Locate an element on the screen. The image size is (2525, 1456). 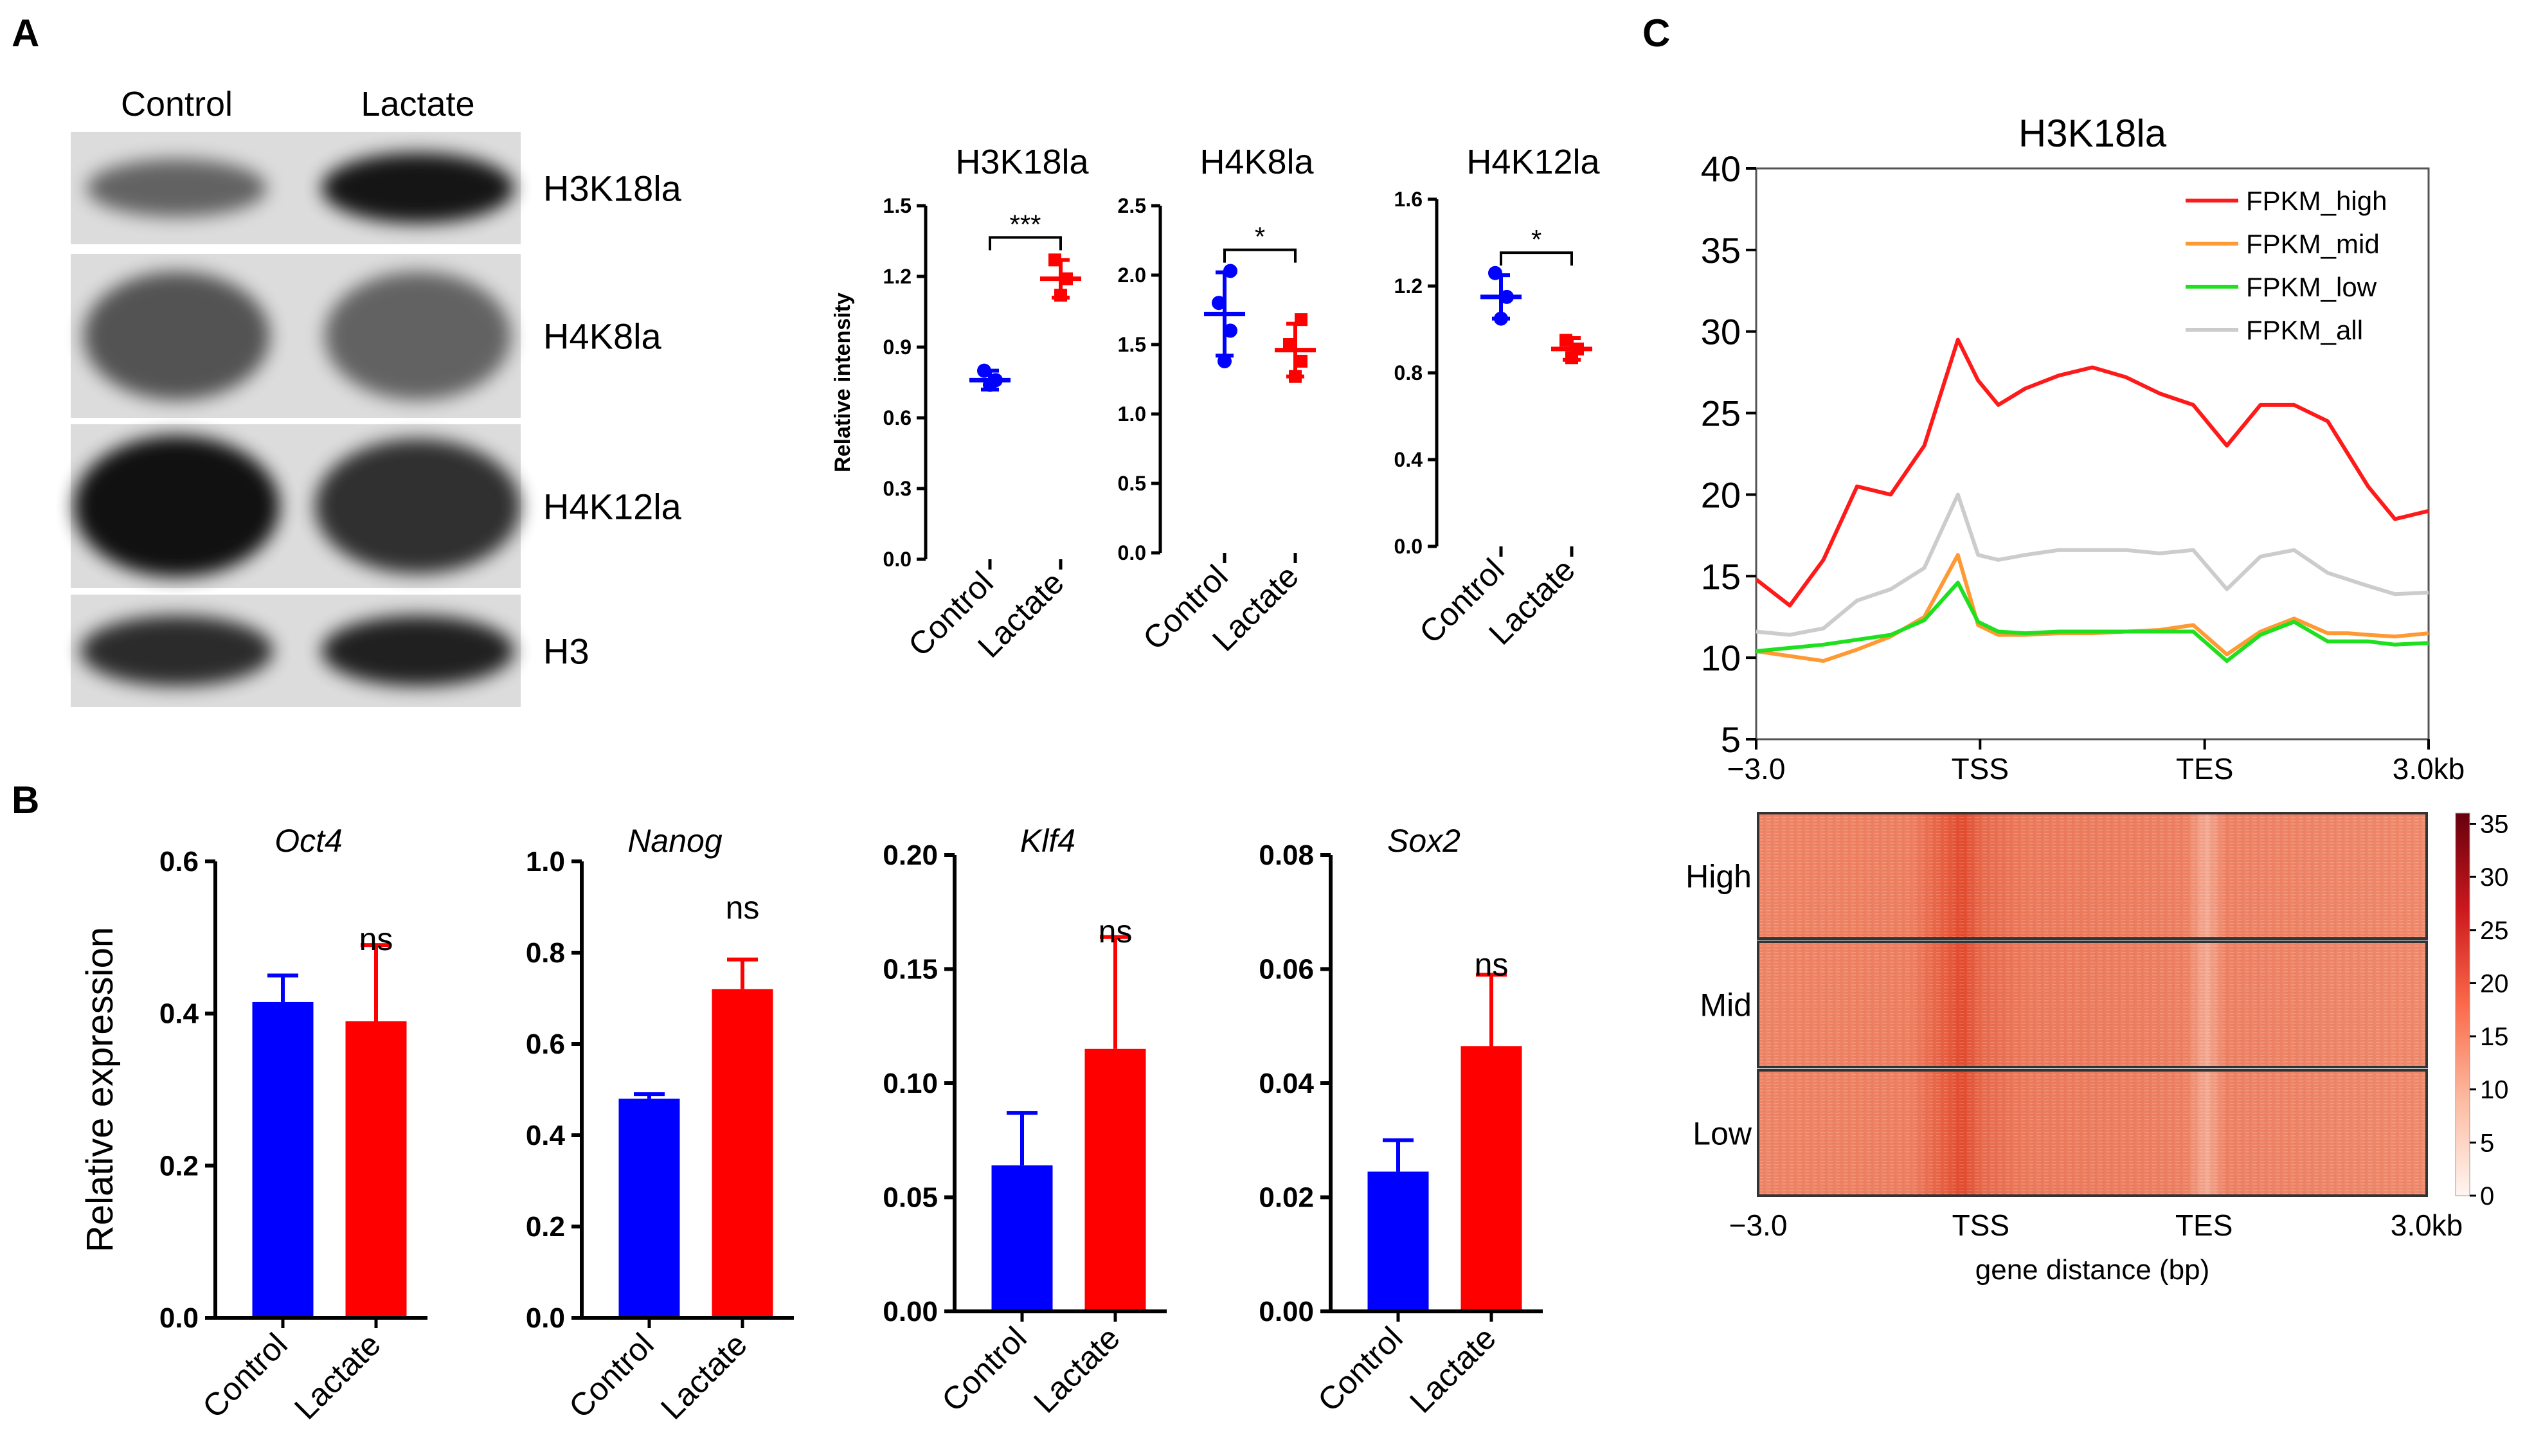
series-line-fpkm-all is located at coordinates (2092, 564).